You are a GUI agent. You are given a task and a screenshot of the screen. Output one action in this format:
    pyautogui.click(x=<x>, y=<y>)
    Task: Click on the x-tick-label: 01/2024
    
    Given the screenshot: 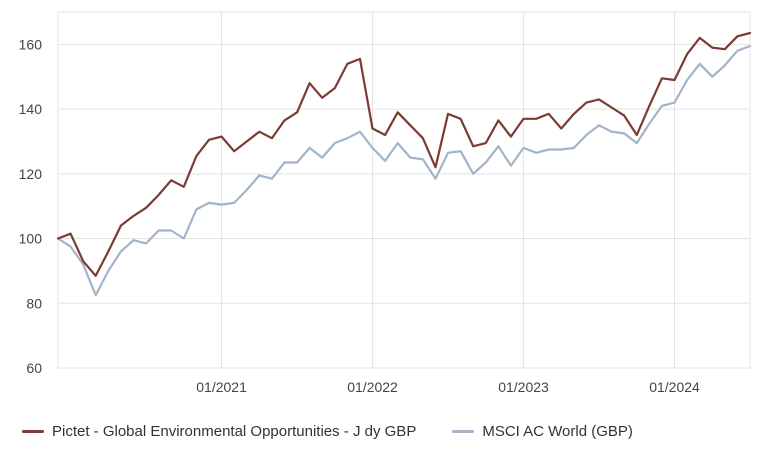 What is the action you would take?
    pyautogui.click(x=674, y=387)
    